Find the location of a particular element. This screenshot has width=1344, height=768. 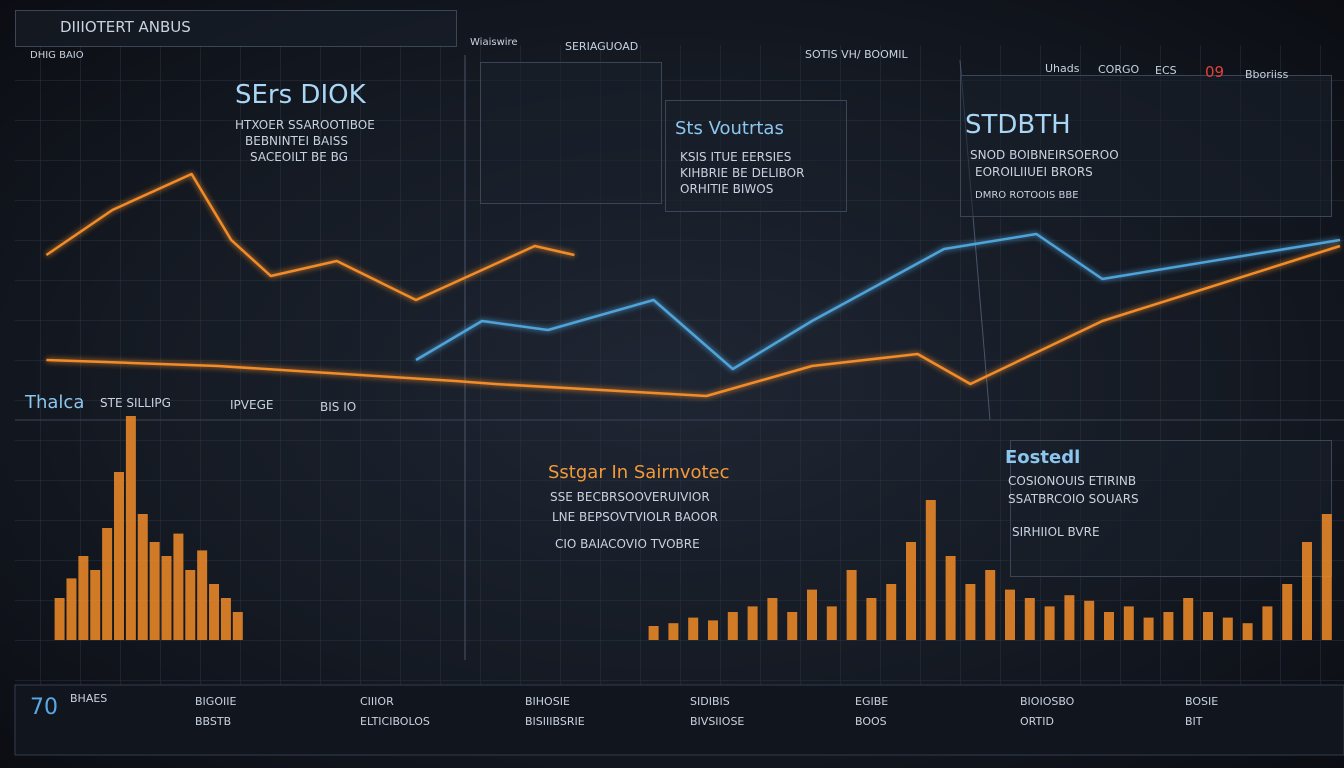

tab: CORGO is located at coordinates (1119, 69).